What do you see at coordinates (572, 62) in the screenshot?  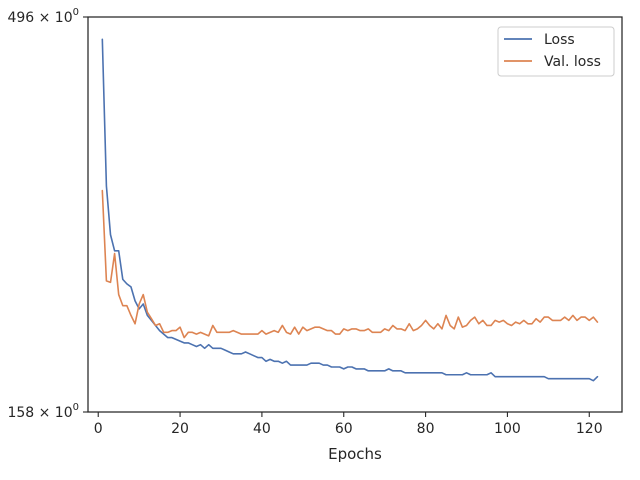 I see `legend-label-val-loss: Val. loss` at bounding box center [572, 62].